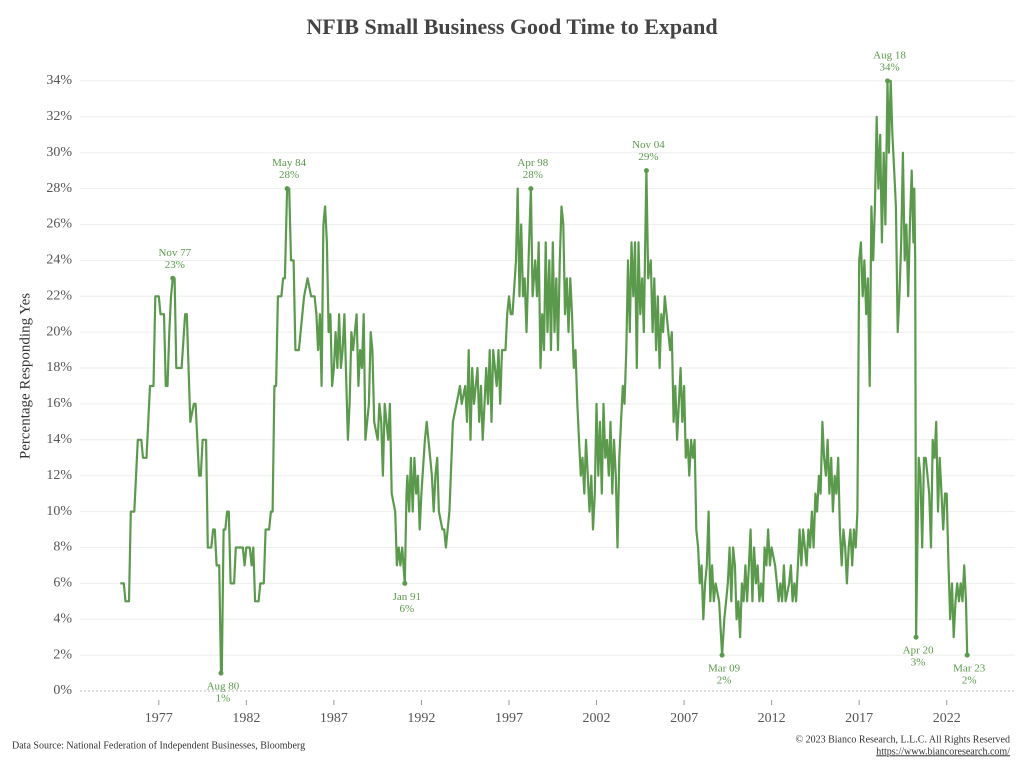 This screenshot has width=1024, height=768. Describe the element at coordinates (947, 718) in the screenshot. I see `x-tick-label: 2022` at that location.